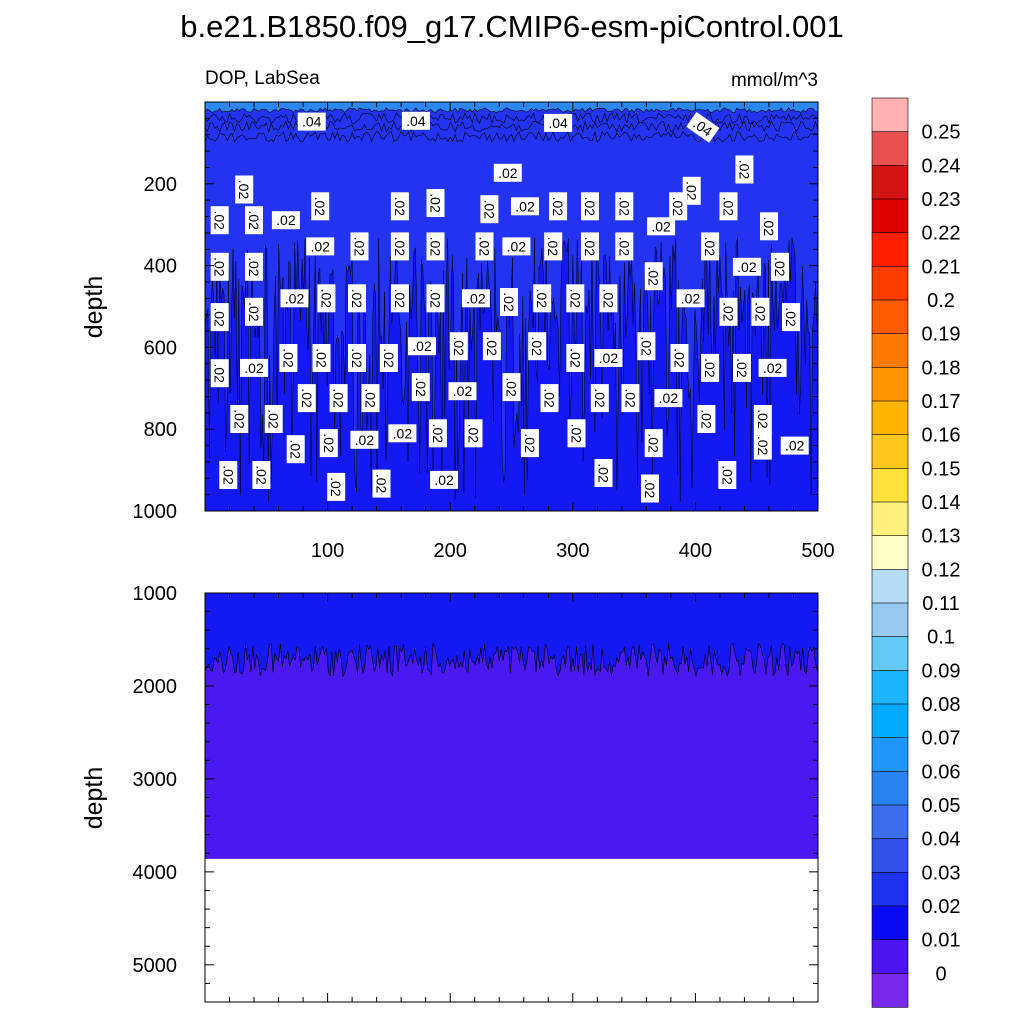 This screenshot has width=1024, height=1024. Describe the element at coordinates (511, 136) in the screenshot. I see `contour-line` at that location.